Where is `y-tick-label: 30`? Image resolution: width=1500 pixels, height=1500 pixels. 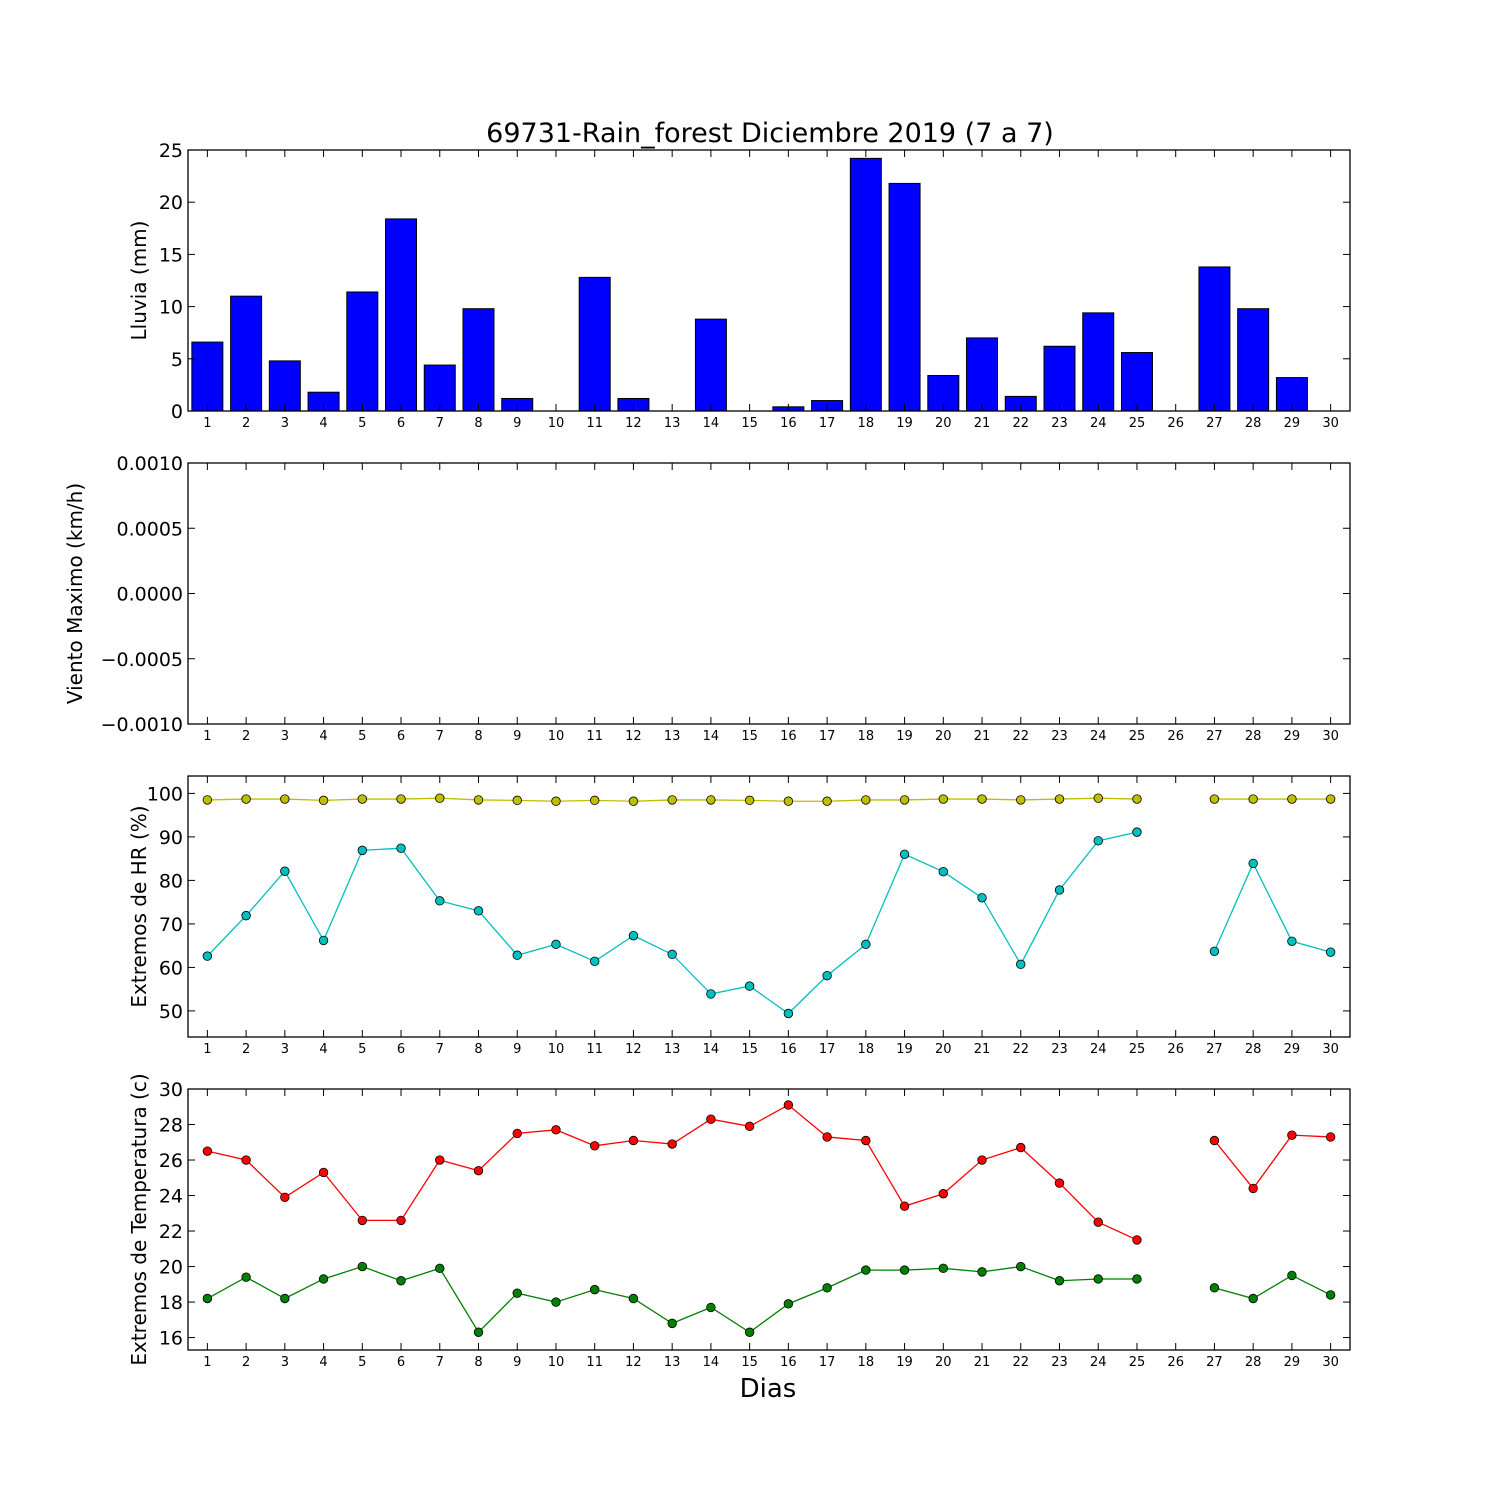 y-tick-label: 30 is located at coordinates (171, 1090).